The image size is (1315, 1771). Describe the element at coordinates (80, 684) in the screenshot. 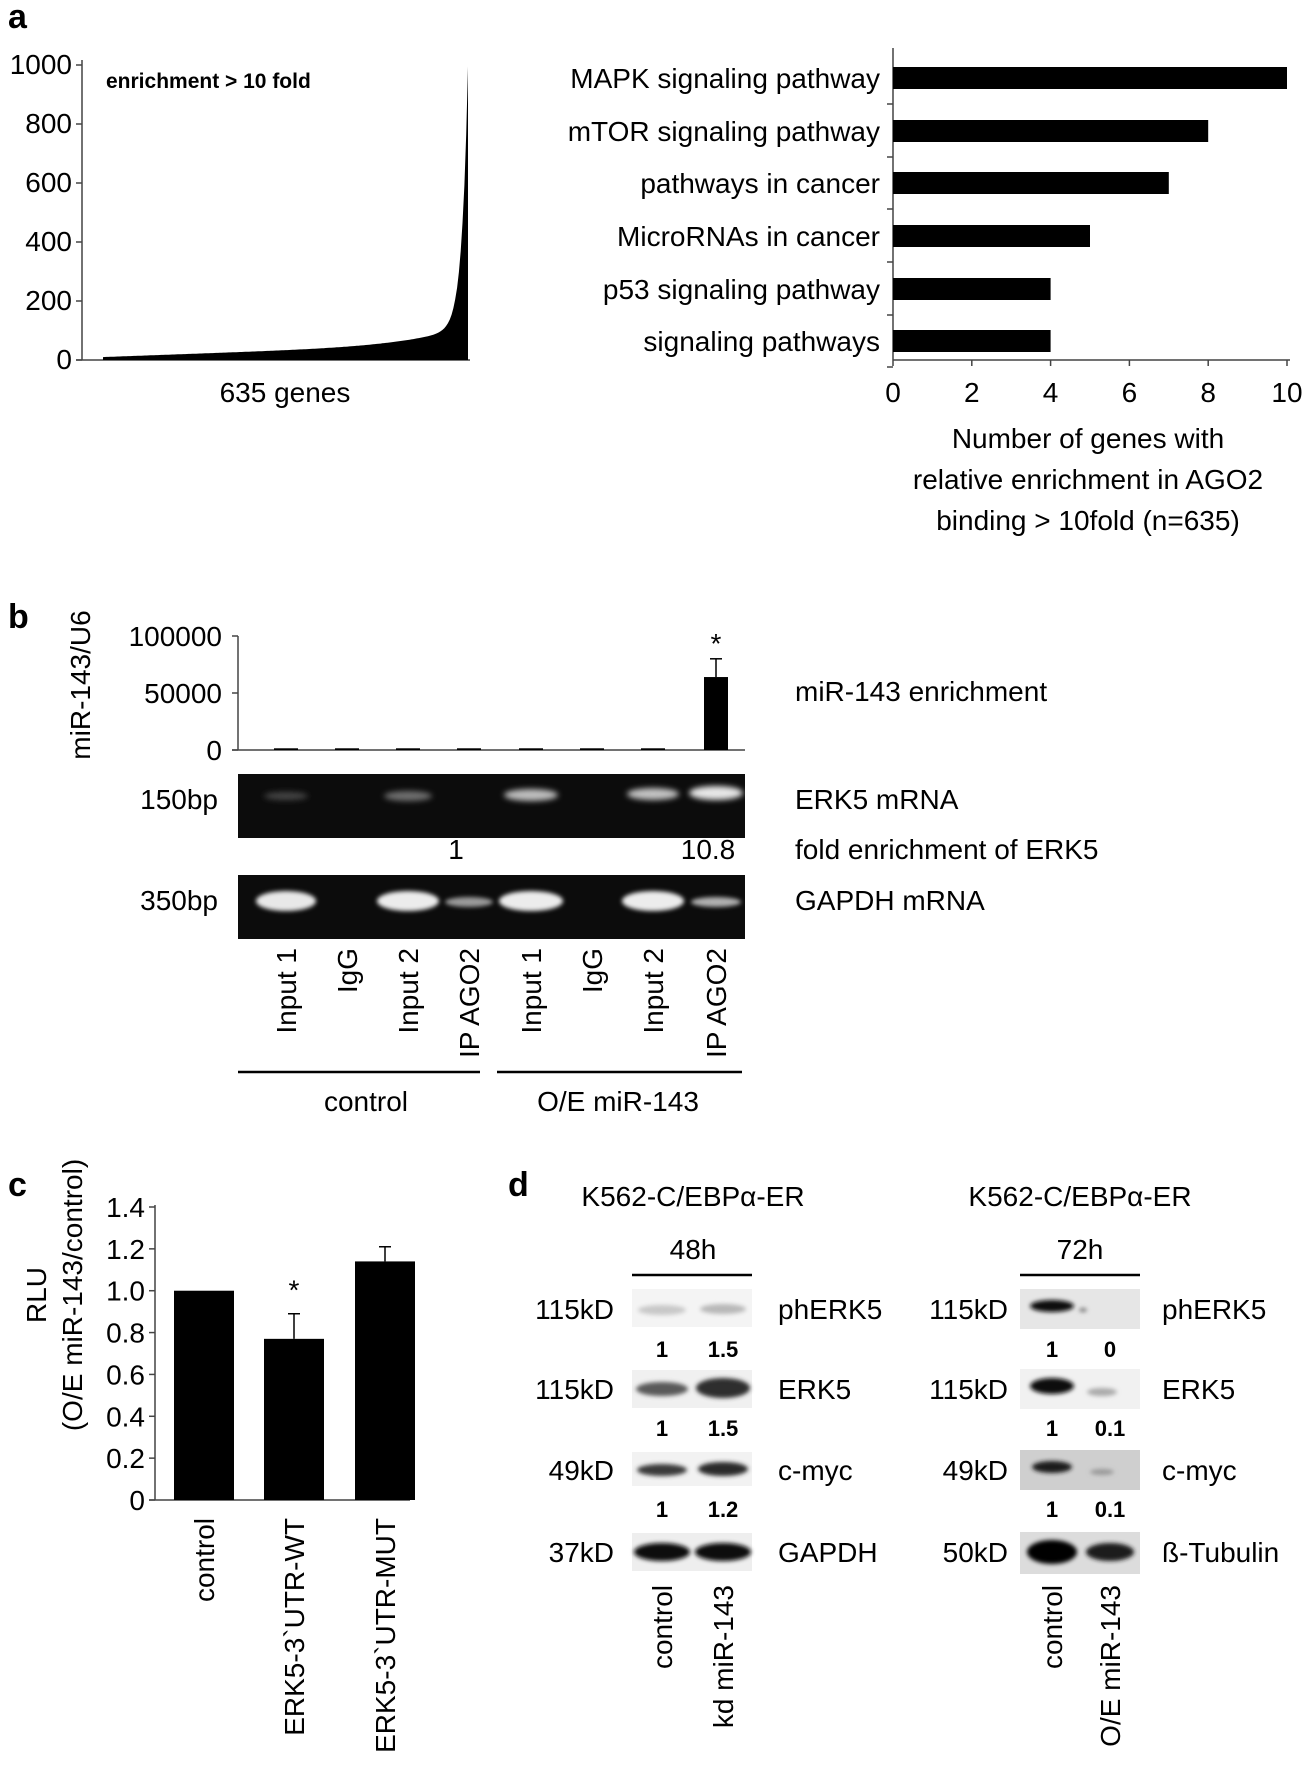

I see `b-y-label: miR-143/U6` at that location.